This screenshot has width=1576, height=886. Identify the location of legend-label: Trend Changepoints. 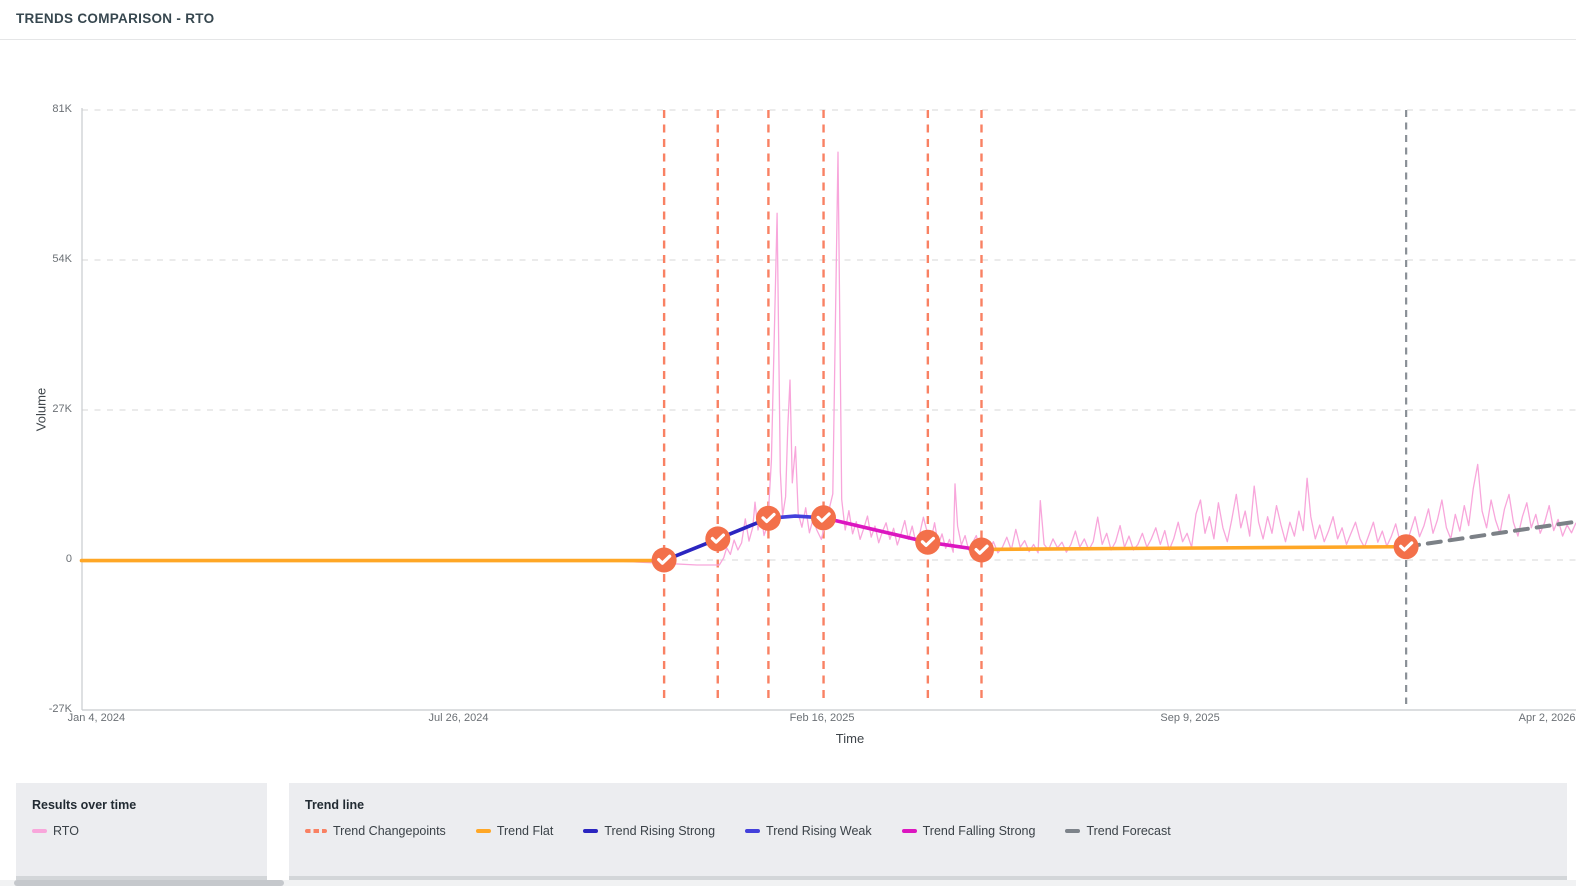
(389, 831).